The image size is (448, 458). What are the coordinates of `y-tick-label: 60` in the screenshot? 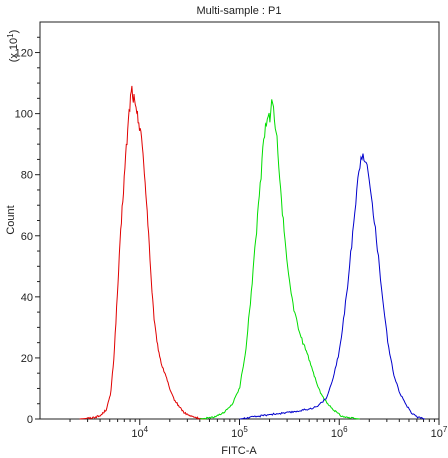 It's located at (27, 237).